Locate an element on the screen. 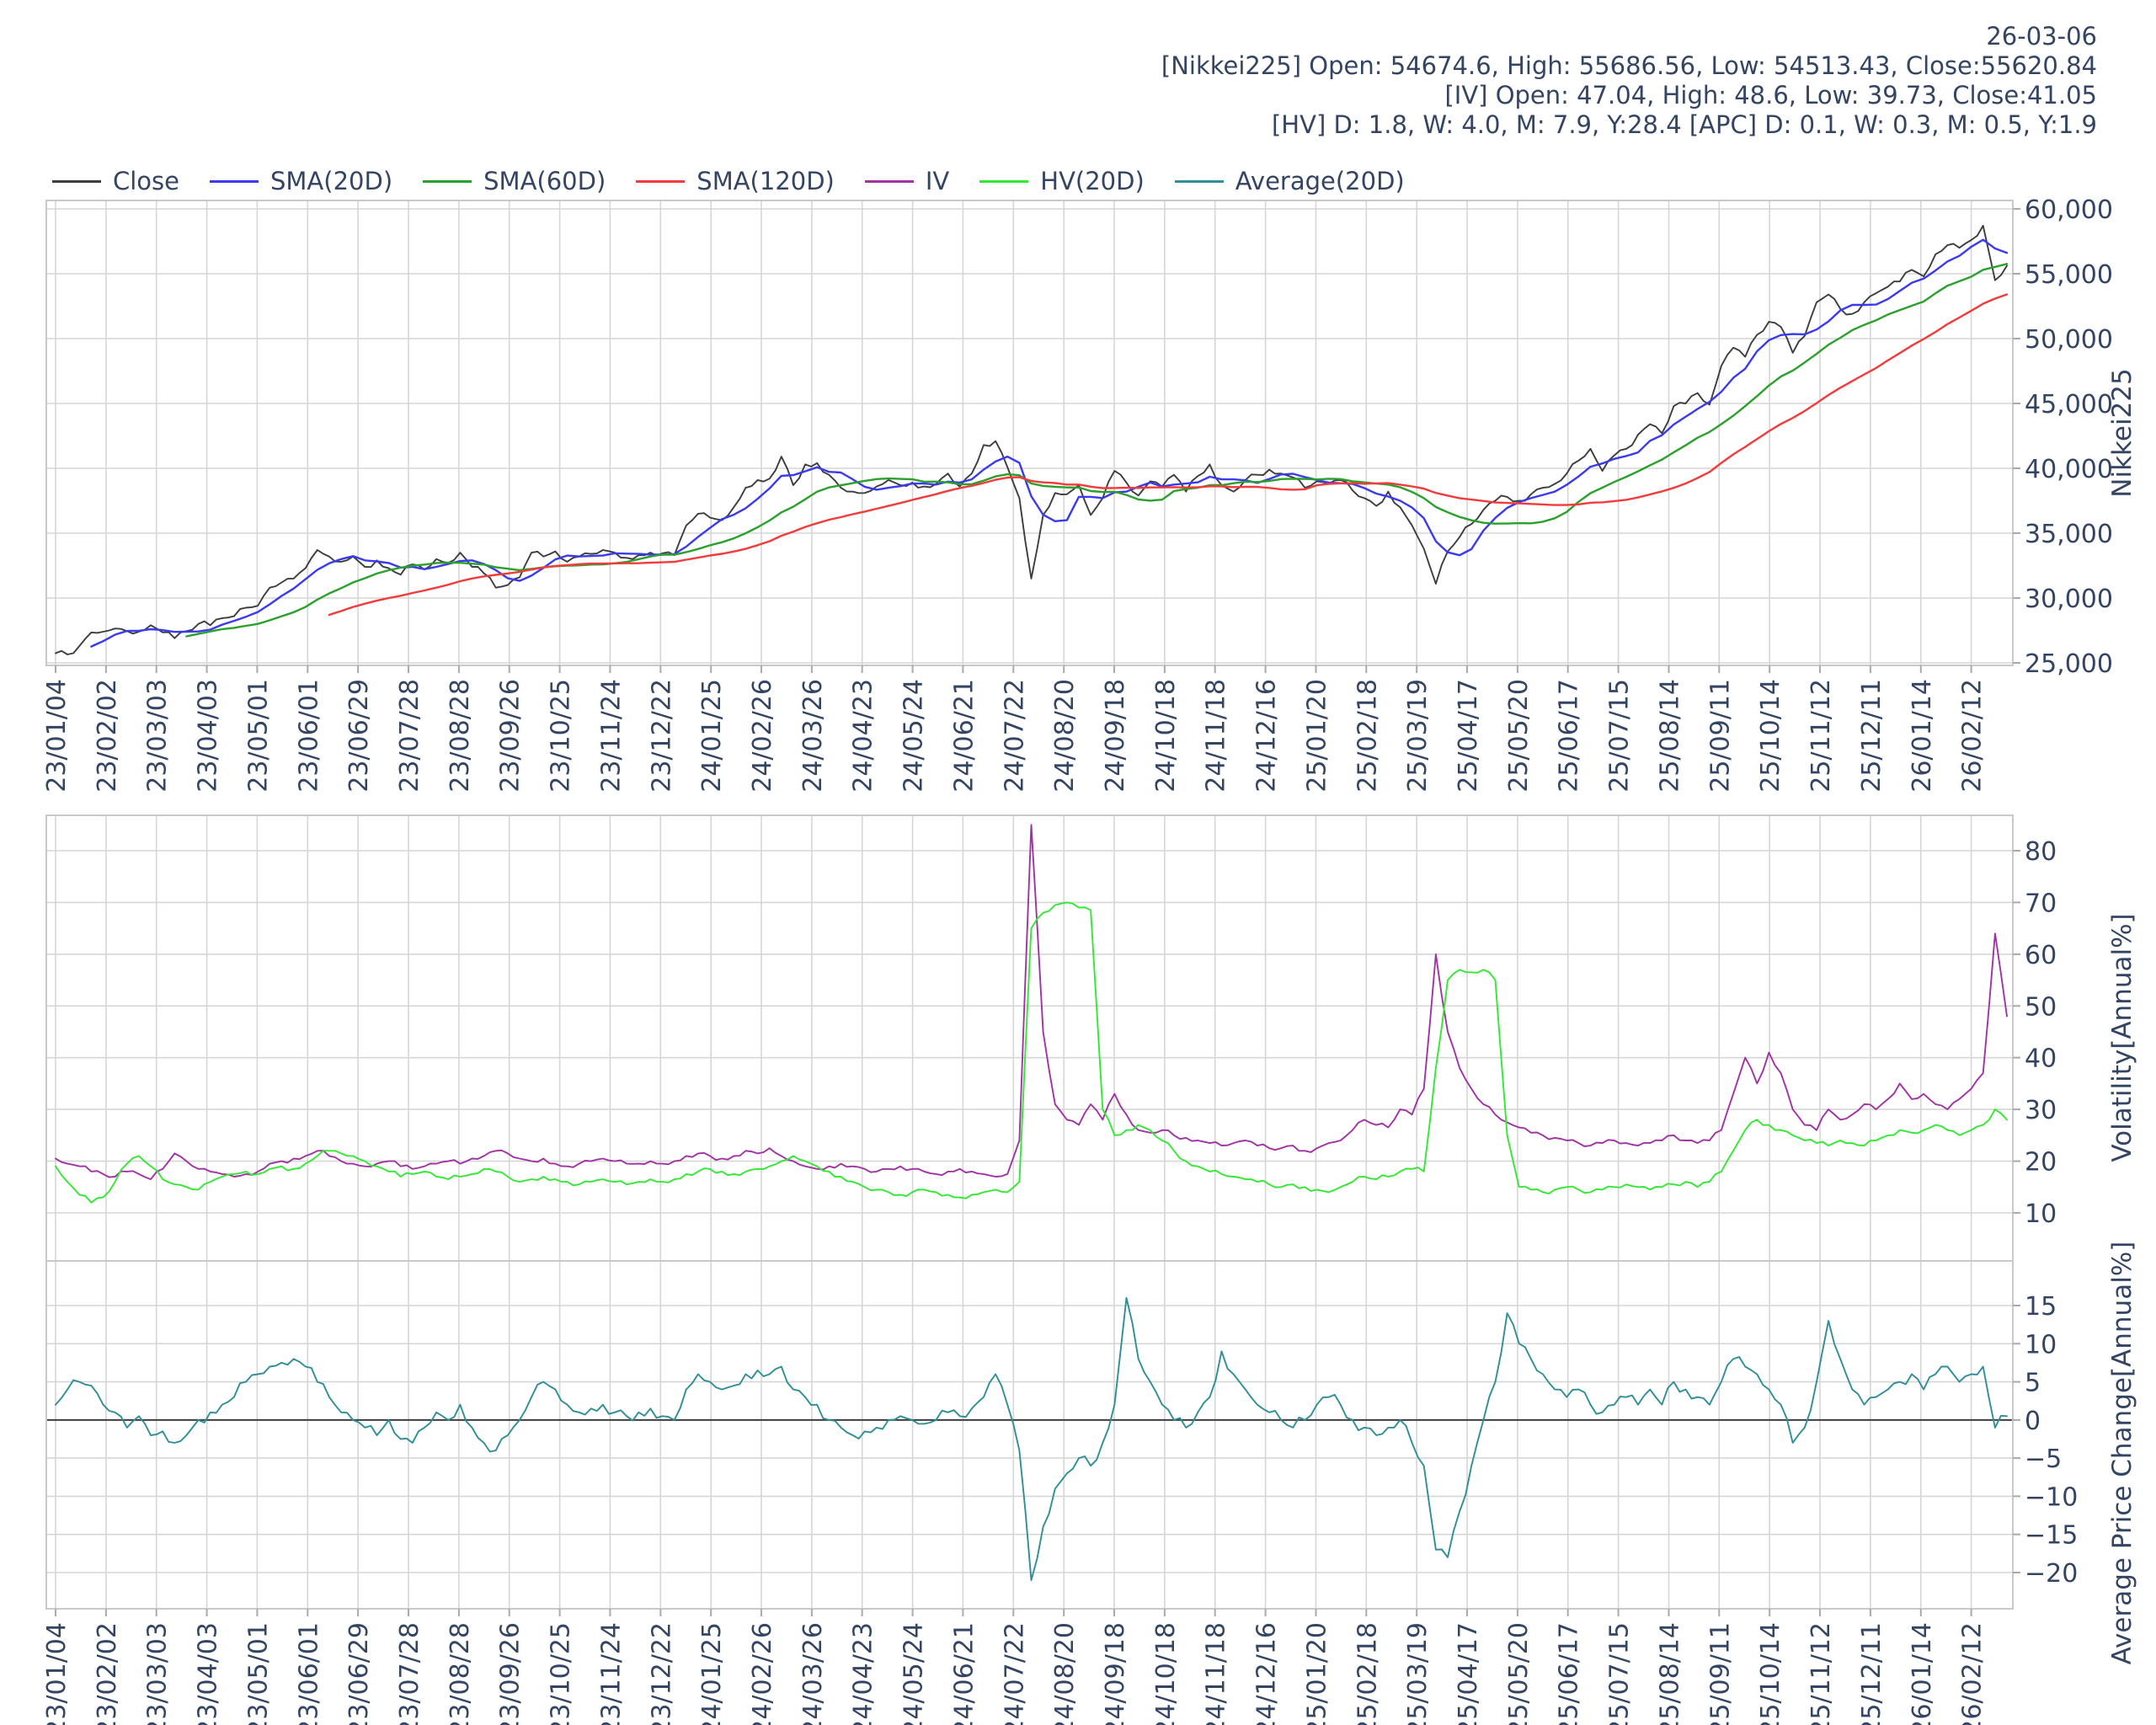 This screenshot has height=1725, width=2156. x-tick-label: 25/07/15 is located at coordinates (1620, 1673).